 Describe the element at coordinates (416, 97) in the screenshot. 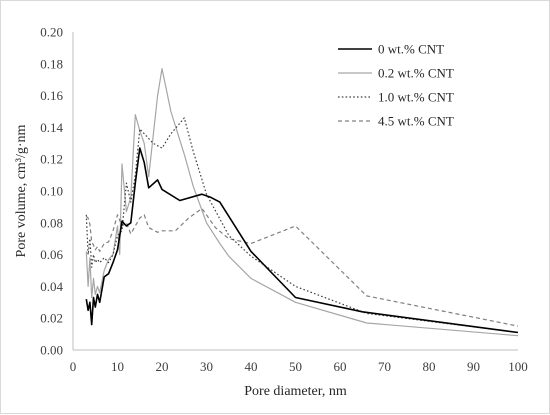

I see `legend-label: 1.0 wt.% CNT` at that location.